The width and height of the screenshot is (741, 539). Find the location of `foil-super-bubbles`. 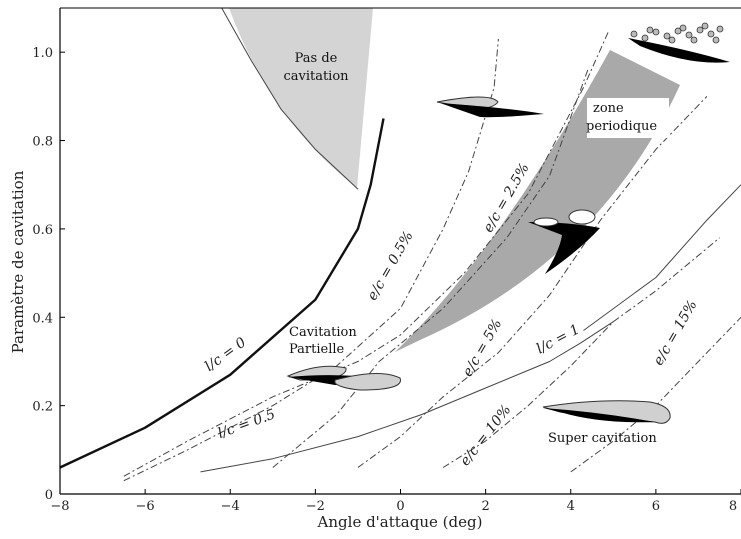

foil-super-bubbles is located at coordinates (679, 42).